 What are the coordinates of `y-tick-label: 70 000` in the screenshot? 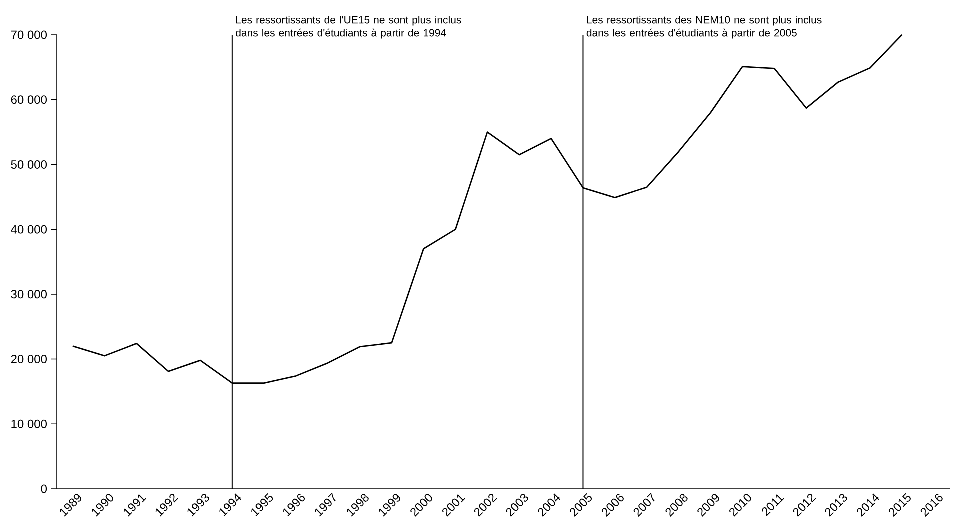 It's located at (29, 35).